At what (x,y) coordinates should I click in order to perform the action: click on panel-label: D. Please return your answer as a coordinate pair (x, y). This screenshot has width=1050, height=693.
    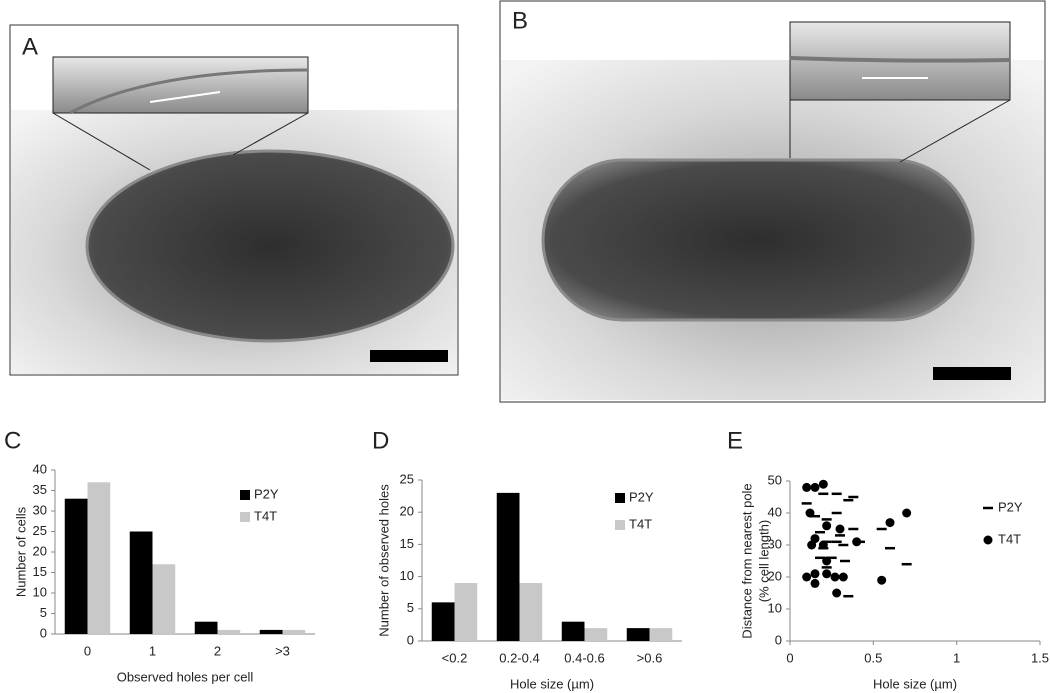
    Looking at the image, I should click on (380, 440).